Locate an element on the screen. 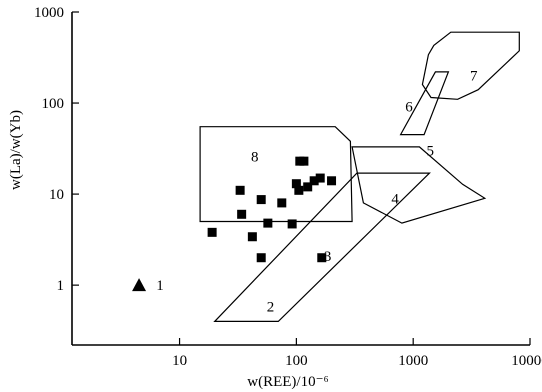  y-tick-label: 1000 is located at coordinates (49, 13).